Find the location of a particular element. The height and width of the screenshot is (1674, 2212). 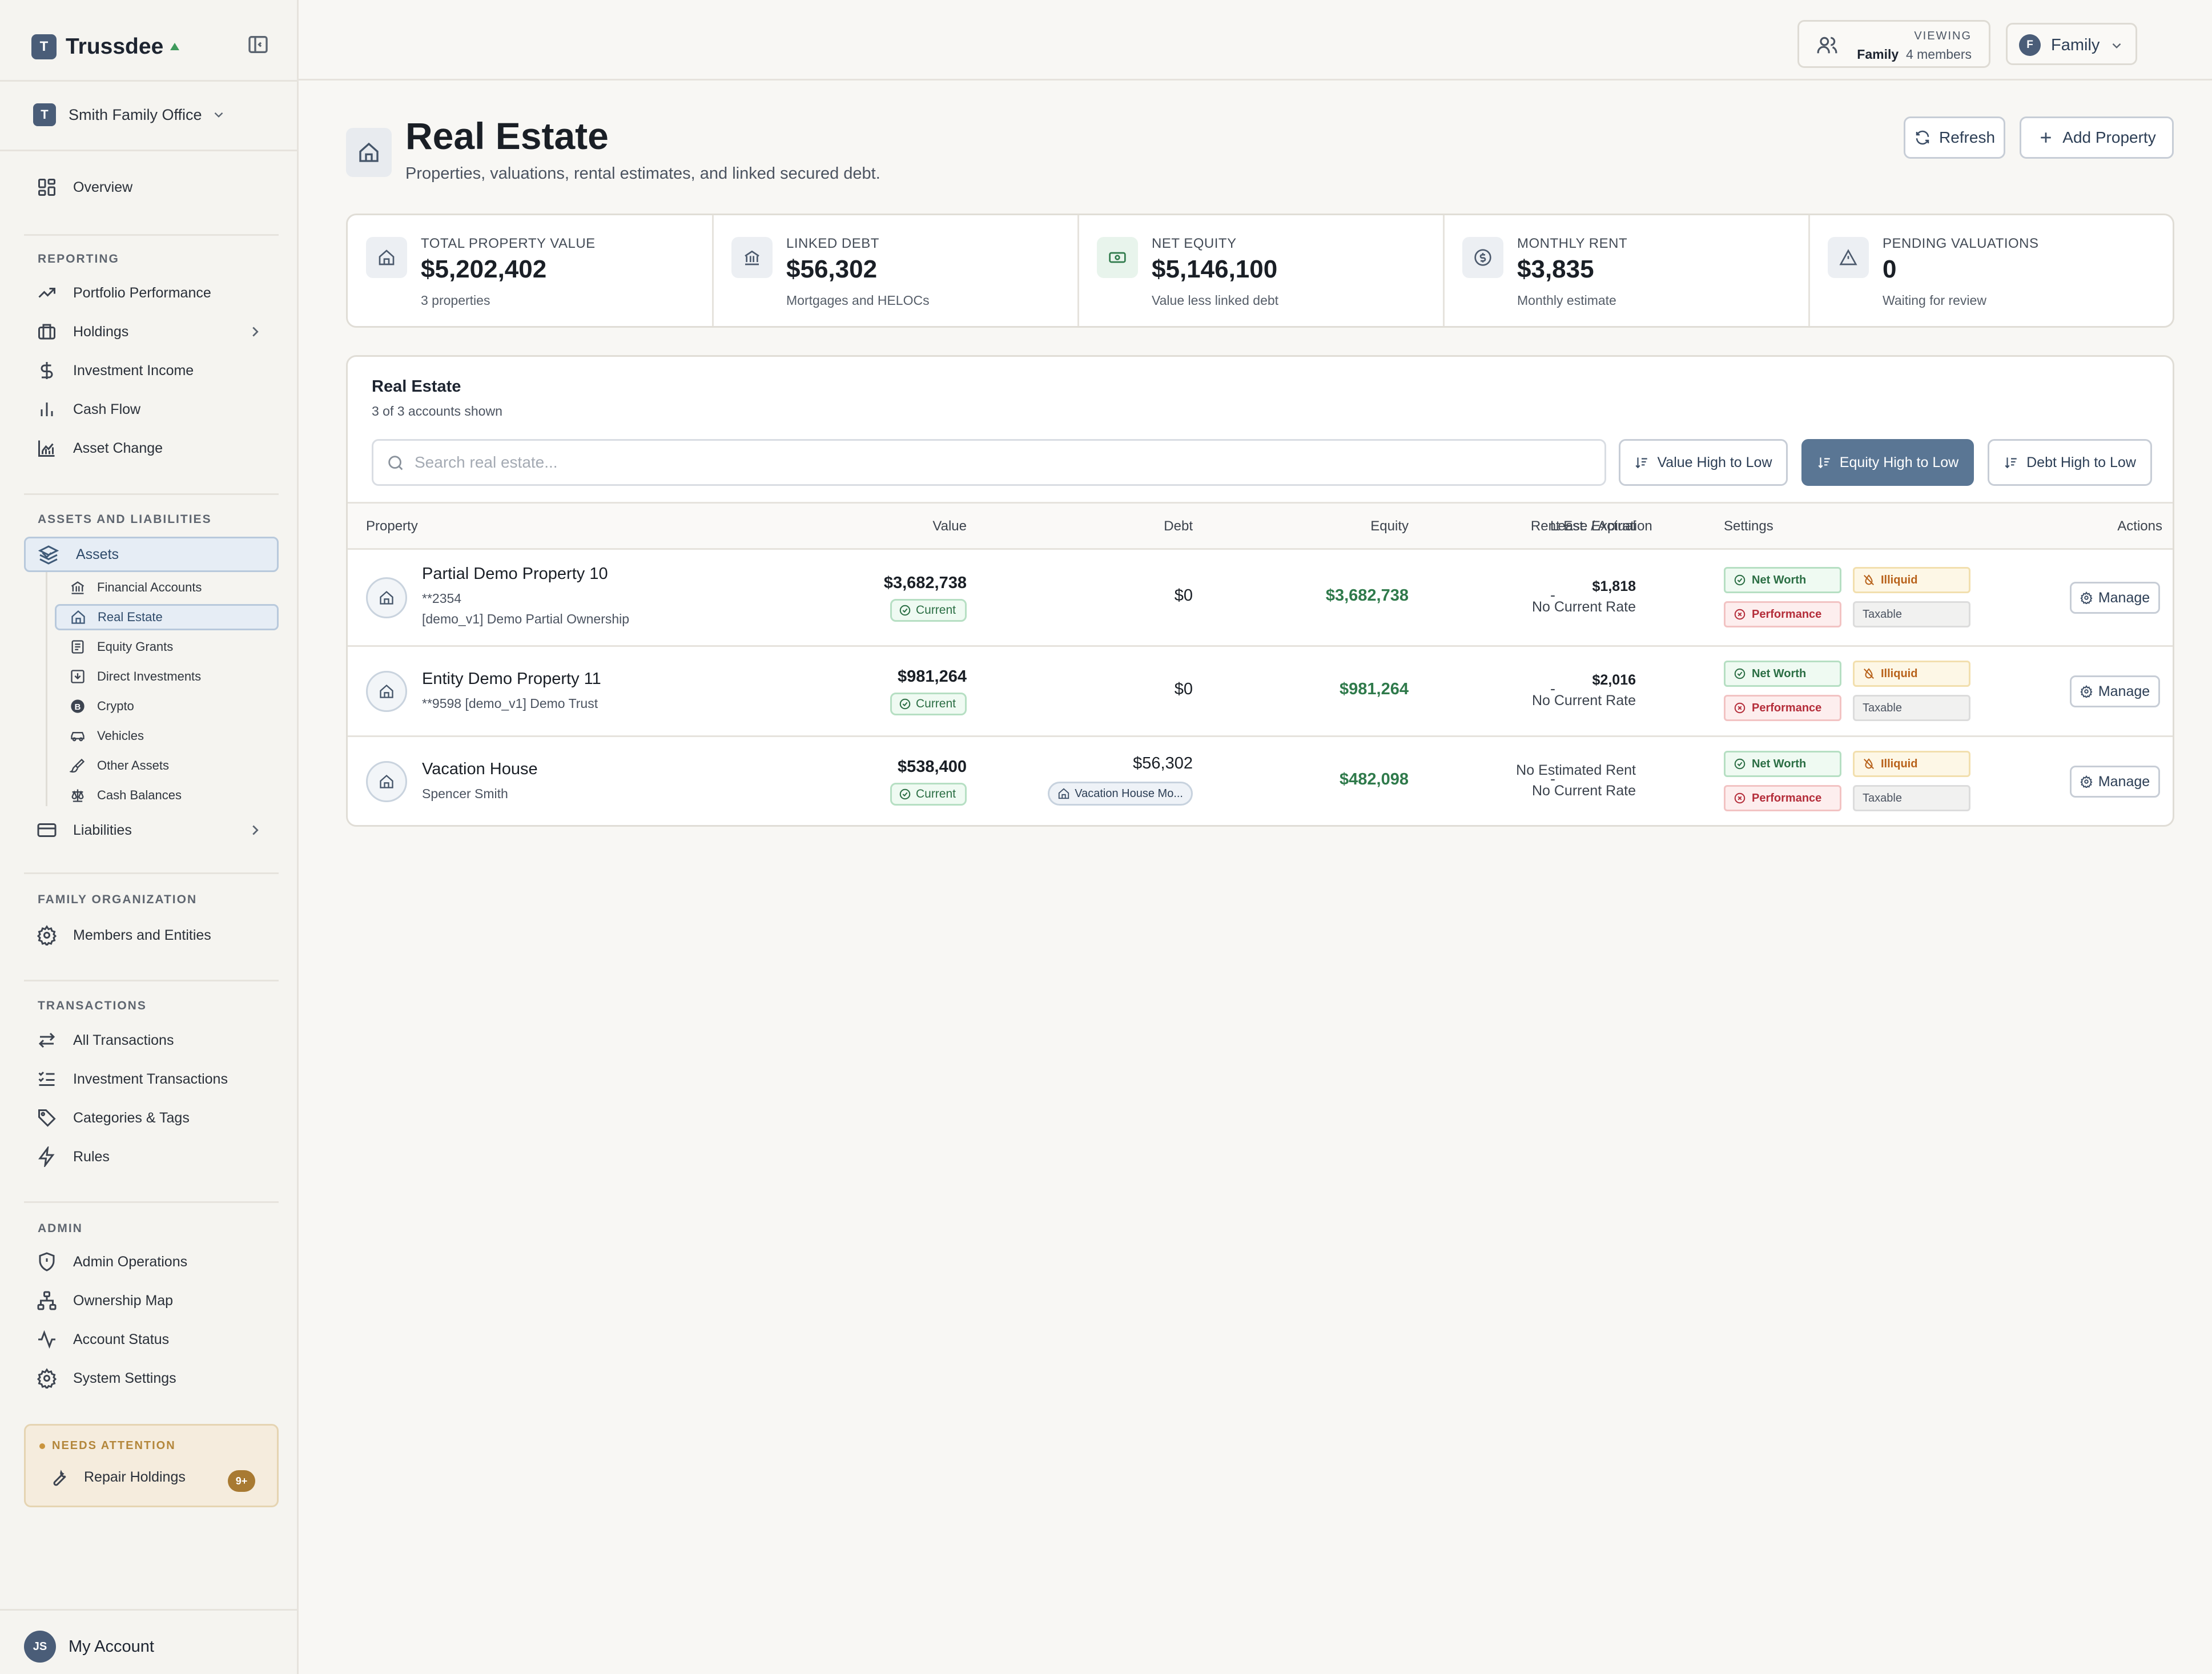

column-header-value: Value is located at coordinates (949, 526).